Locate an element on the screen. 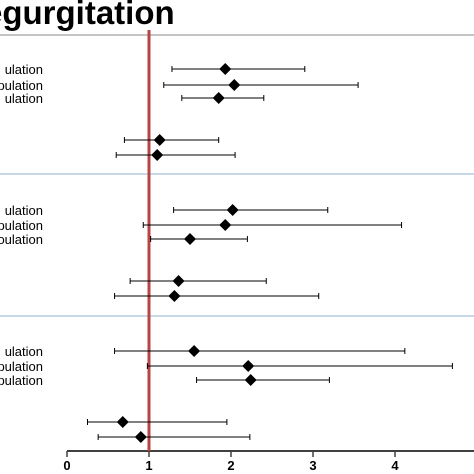 The height and width of the screenshot is (474, 474). estimate-row: oulation is located at coordinates (124, 239).